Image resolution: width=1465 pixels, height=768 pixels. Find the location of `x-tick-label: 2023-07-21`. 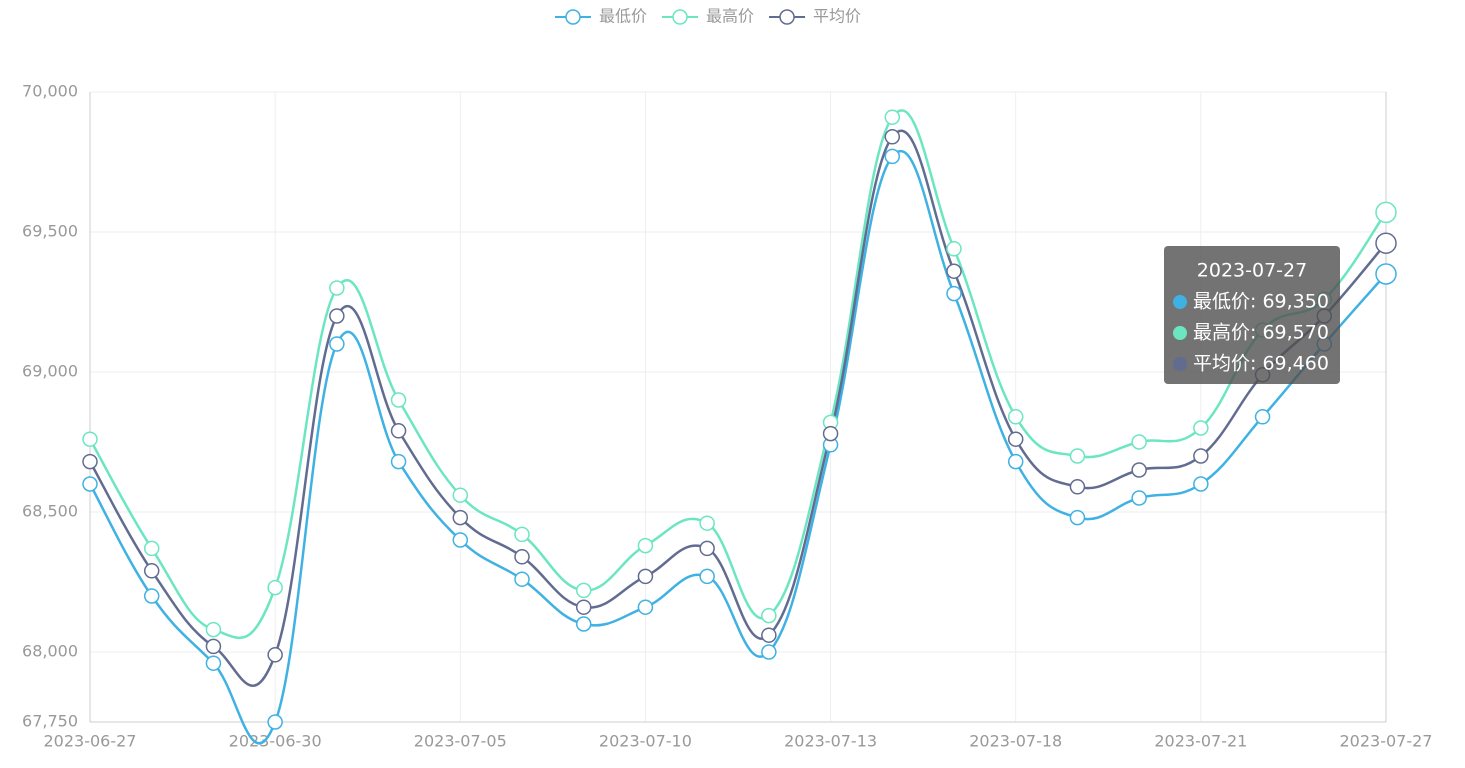

x-tick-label: 2023-07-21 is located at coordinates (1200, 741).